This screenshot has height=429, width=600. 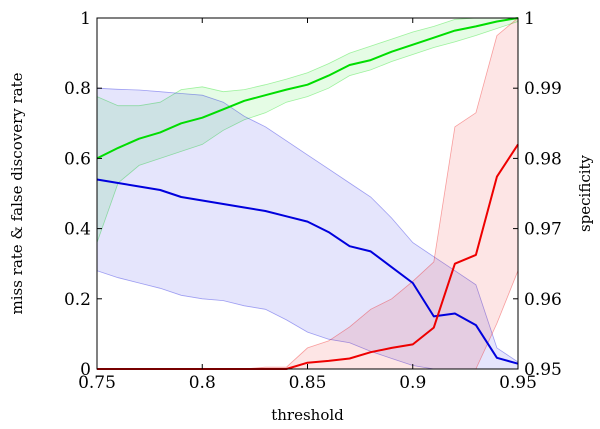 What do you see at coordinates (543, 230) in the screenshot?
I see `y-right-tick-label: 0.97` at bounding box center [543, 230].